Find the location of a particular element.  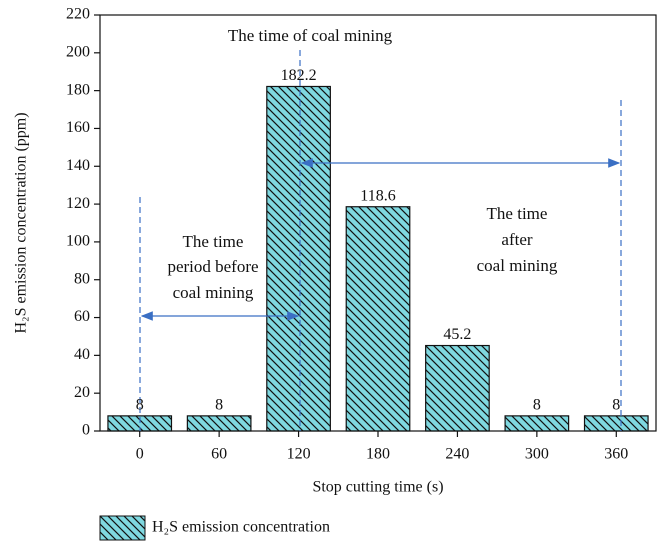

y-axis-label: H₂S emission concentration (ppm) is located at coordinates (21, 222).